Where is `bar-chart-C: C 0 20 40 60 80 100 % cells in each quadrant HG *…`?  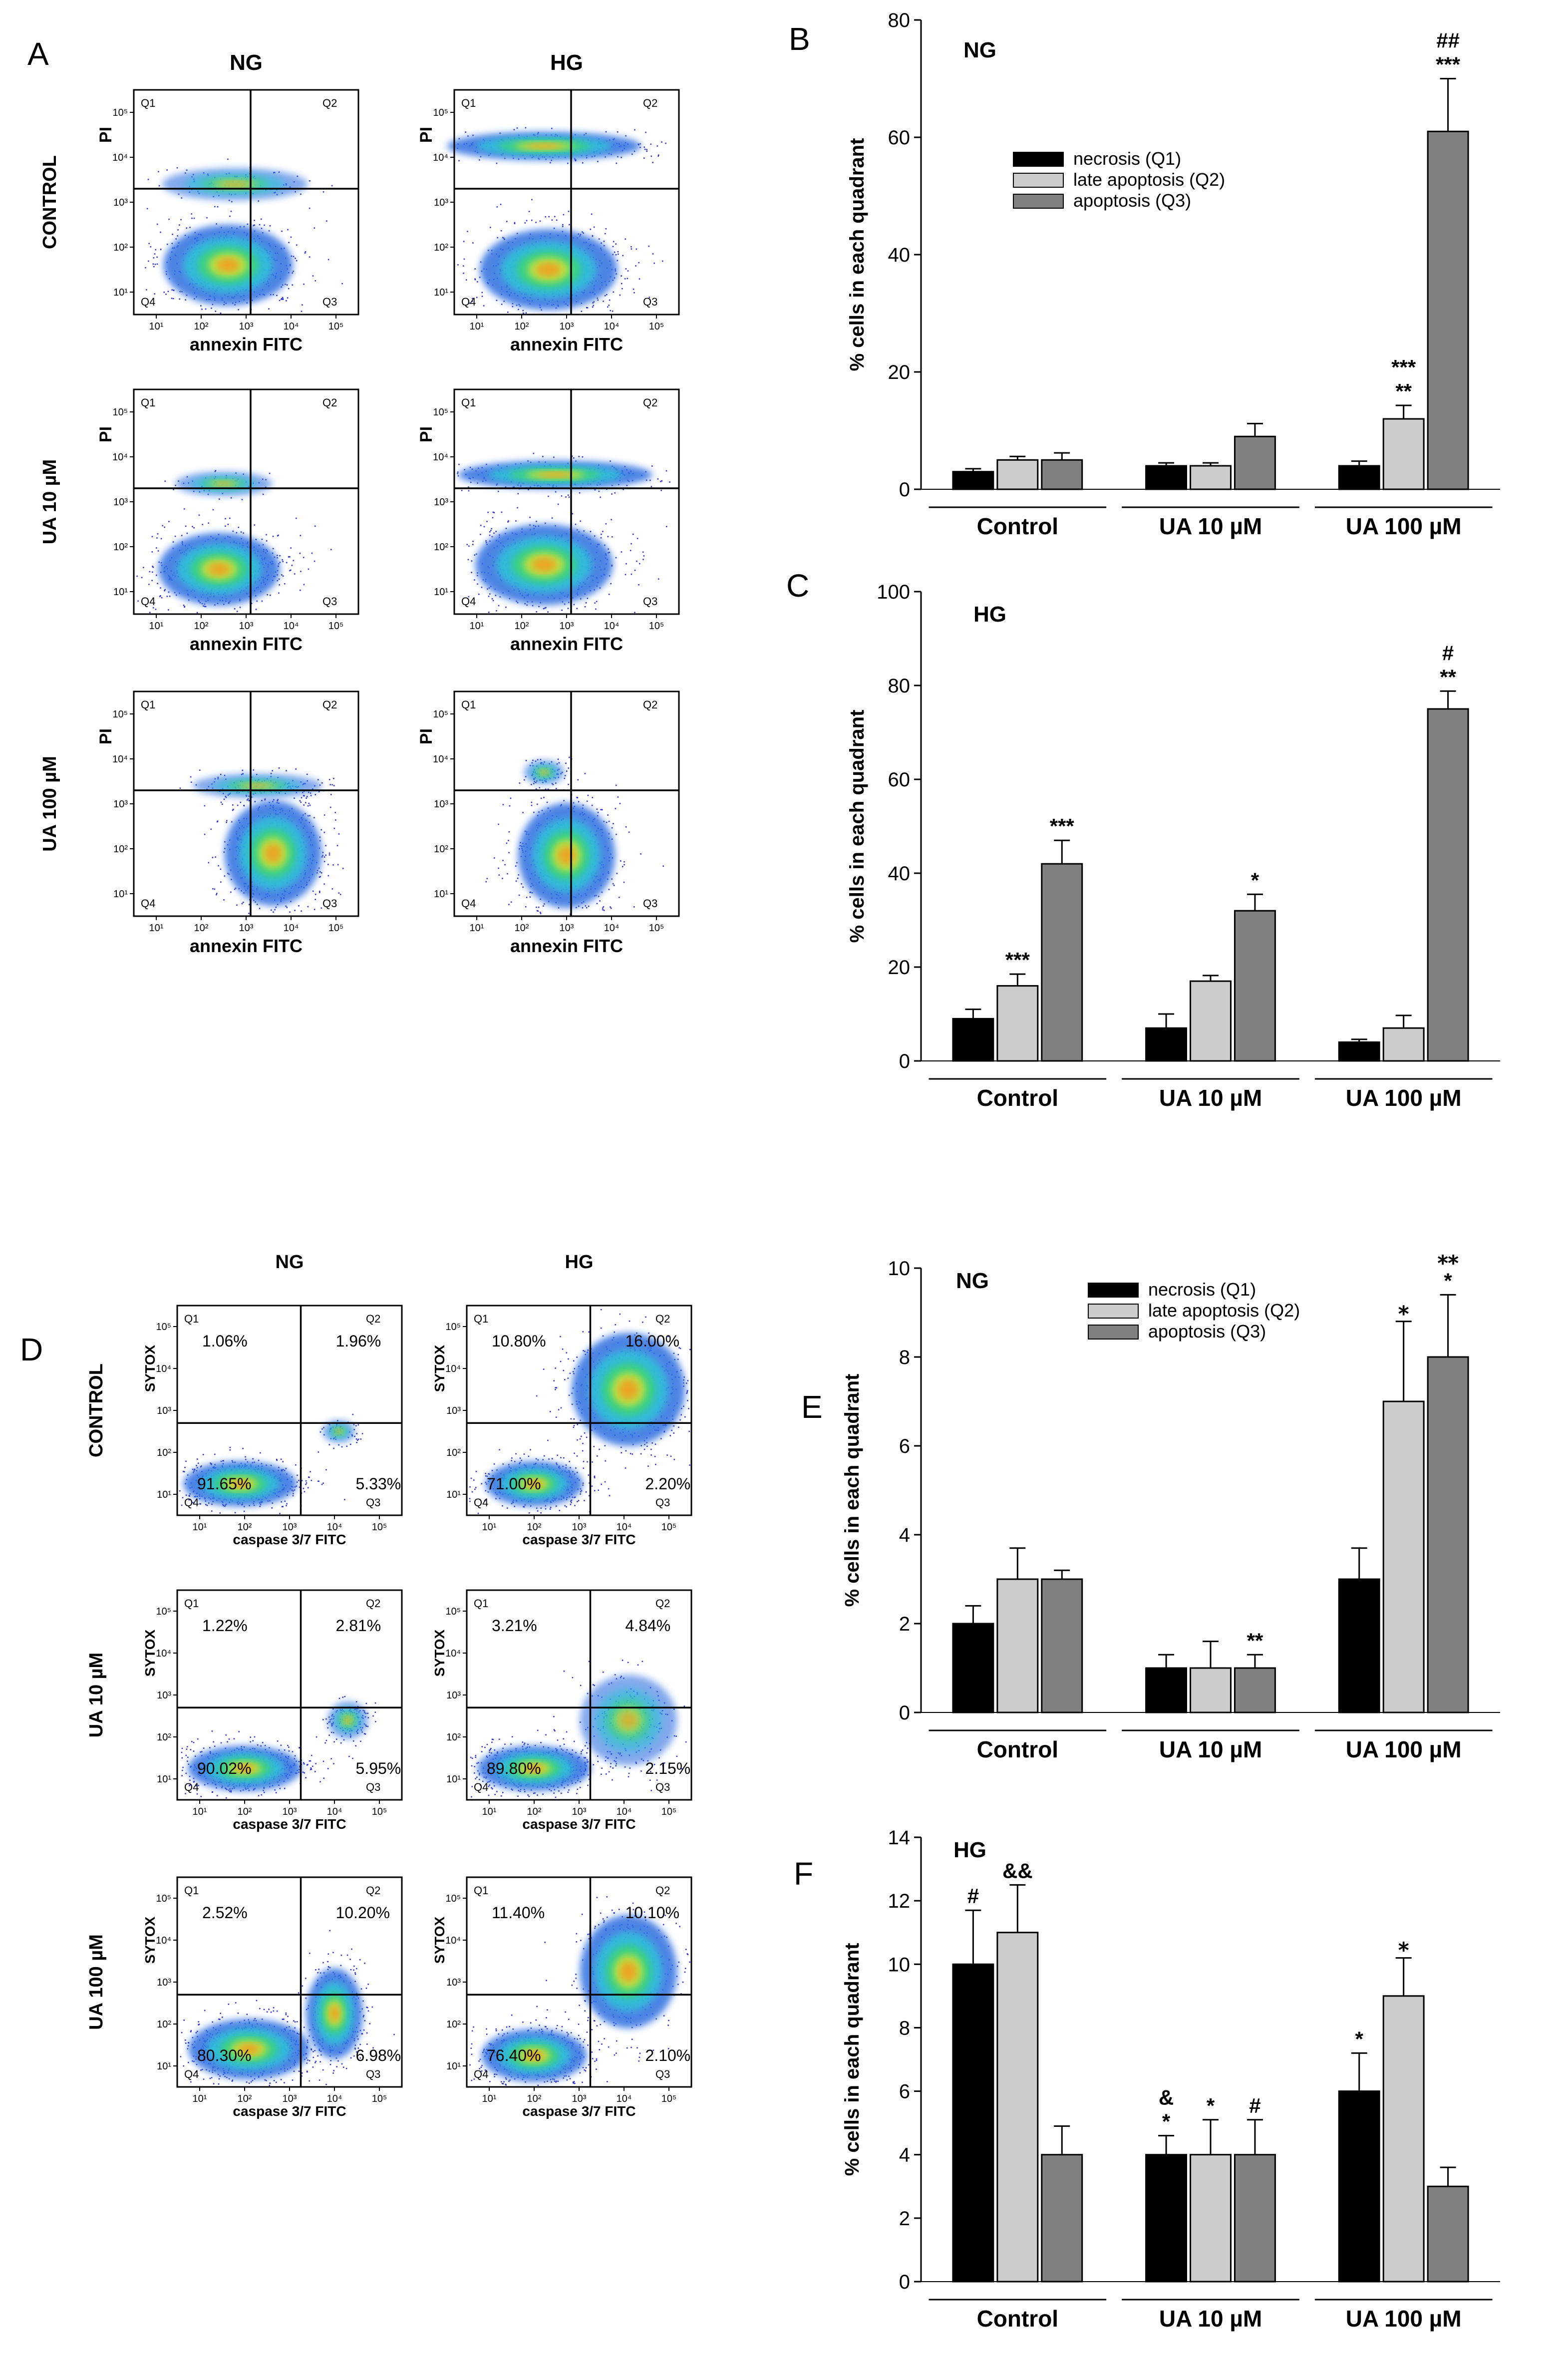 bar-chart-C: C 0 20 40 60 80 100 % cells in each quadrant HG *… is located at coordinates (1143, 839).